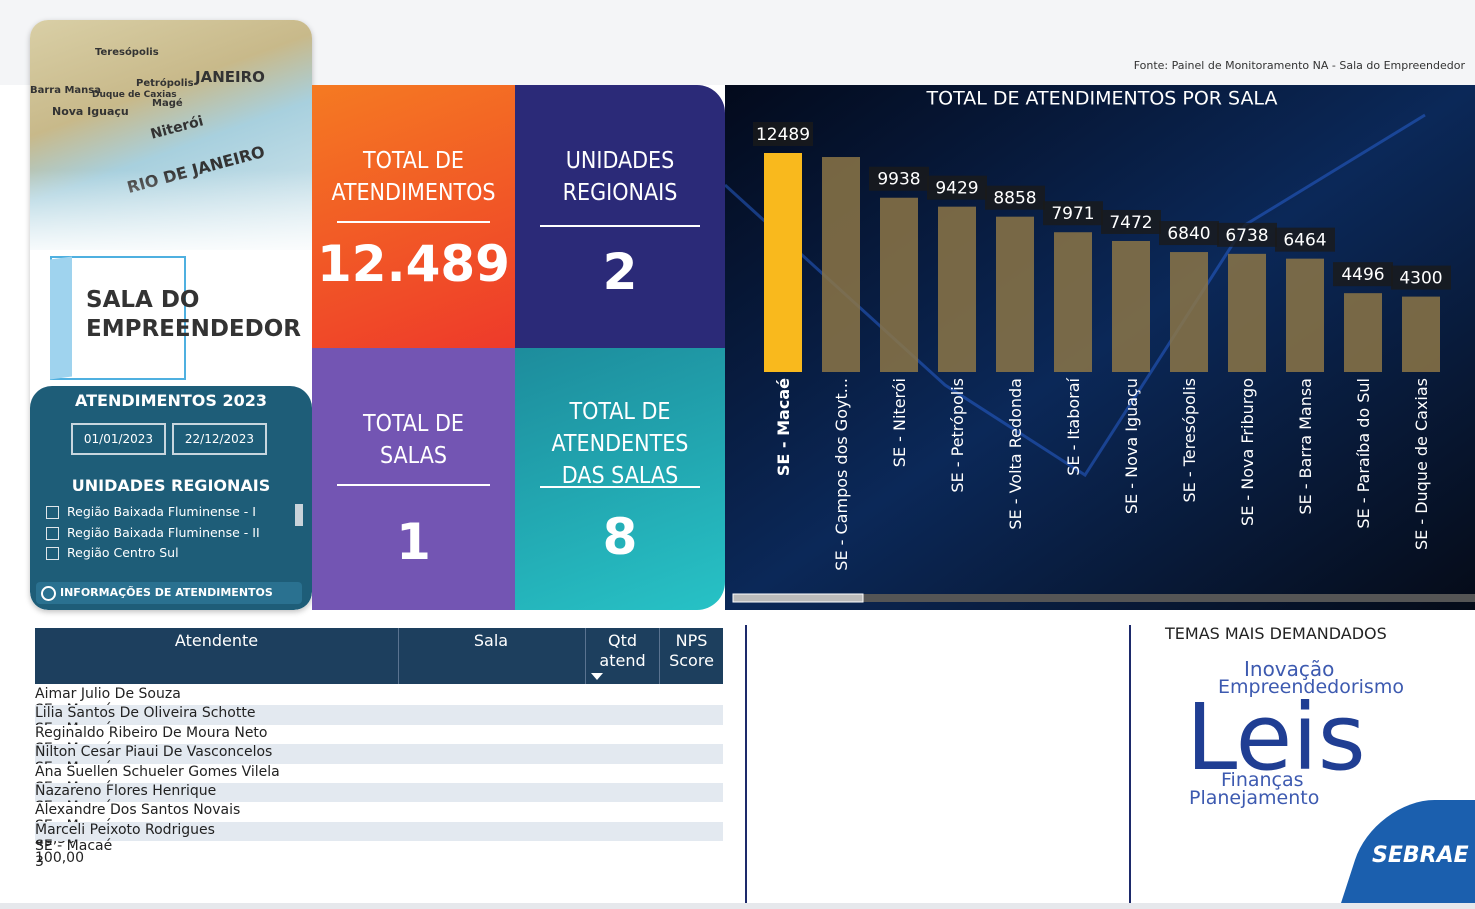 The width and height of the screenshot is (1475, 909). What do you see at coordinates (620, 177) in the screenshot?
I see `kpi-label: UNIDADES REGIONAIS` at bounding box center [620, 177].